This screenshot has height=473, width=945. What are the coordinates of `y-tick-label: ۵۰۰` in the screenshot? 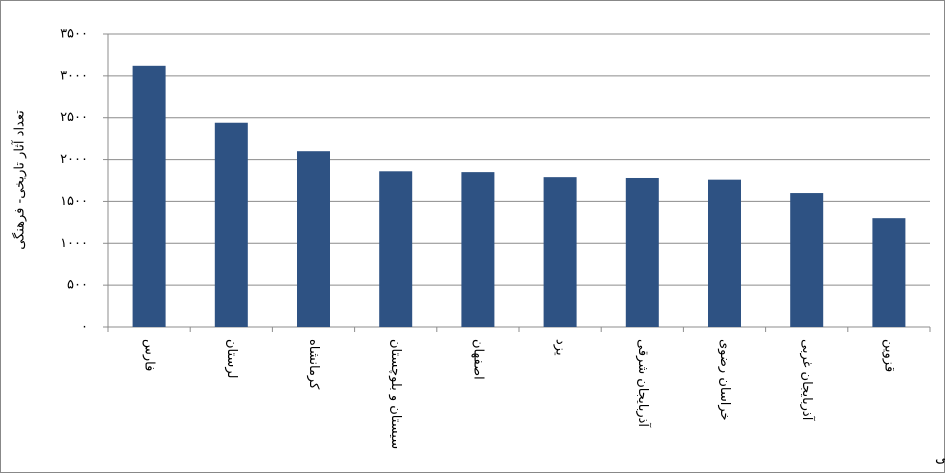 It's located at (77, 285).